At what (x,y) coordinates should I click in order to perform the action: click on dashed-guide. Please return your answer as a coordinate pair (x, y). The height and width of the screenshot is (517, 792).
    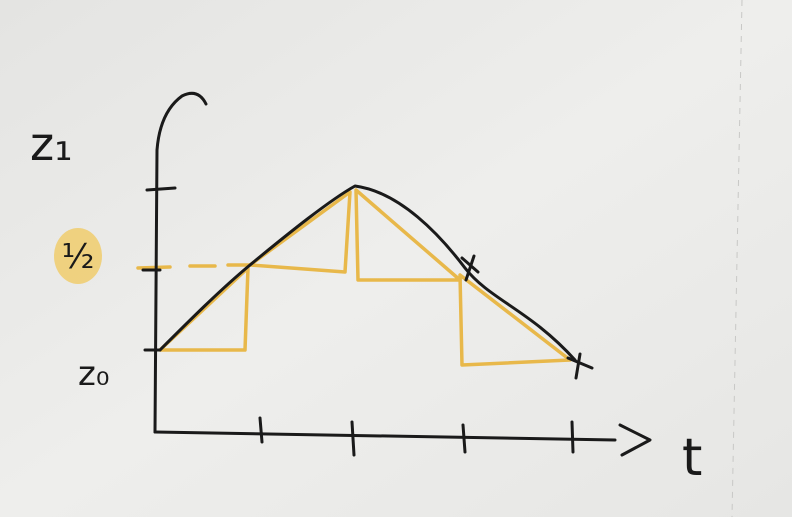
    Looking at the image, I should click on (194, 266).